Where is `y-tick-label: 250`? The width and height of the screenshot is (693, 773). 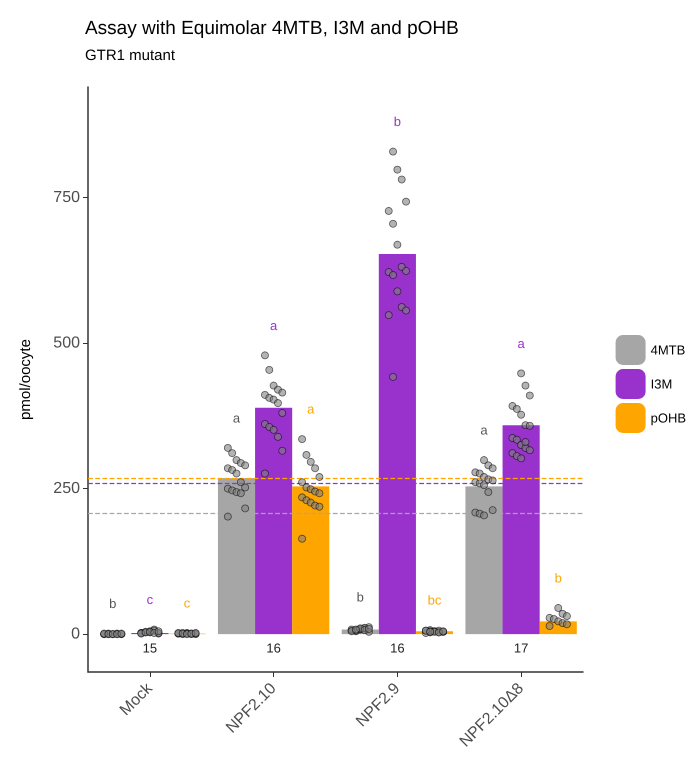 y-tick-label: 250 is located at coordinates (66, 489).